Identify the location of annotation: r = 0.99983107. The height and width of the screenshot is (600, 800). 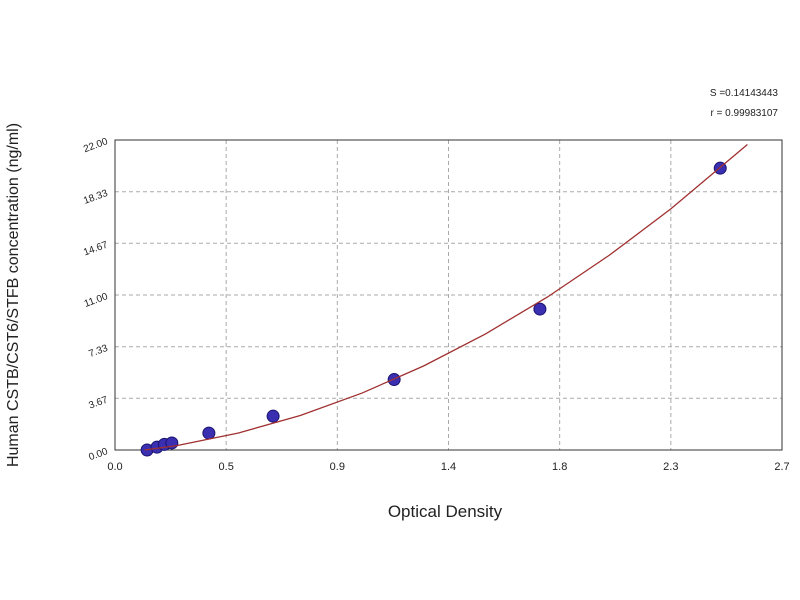
(744, 113).